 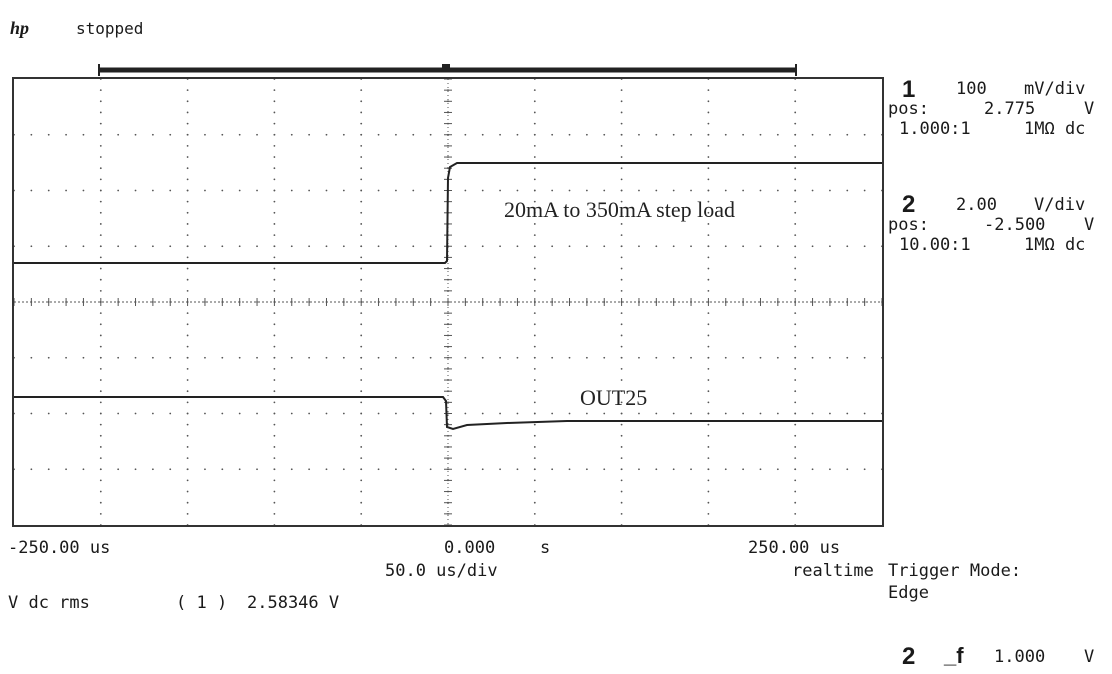 I want to click on measurement-label: V dc rms, so click(x=49, y=603).